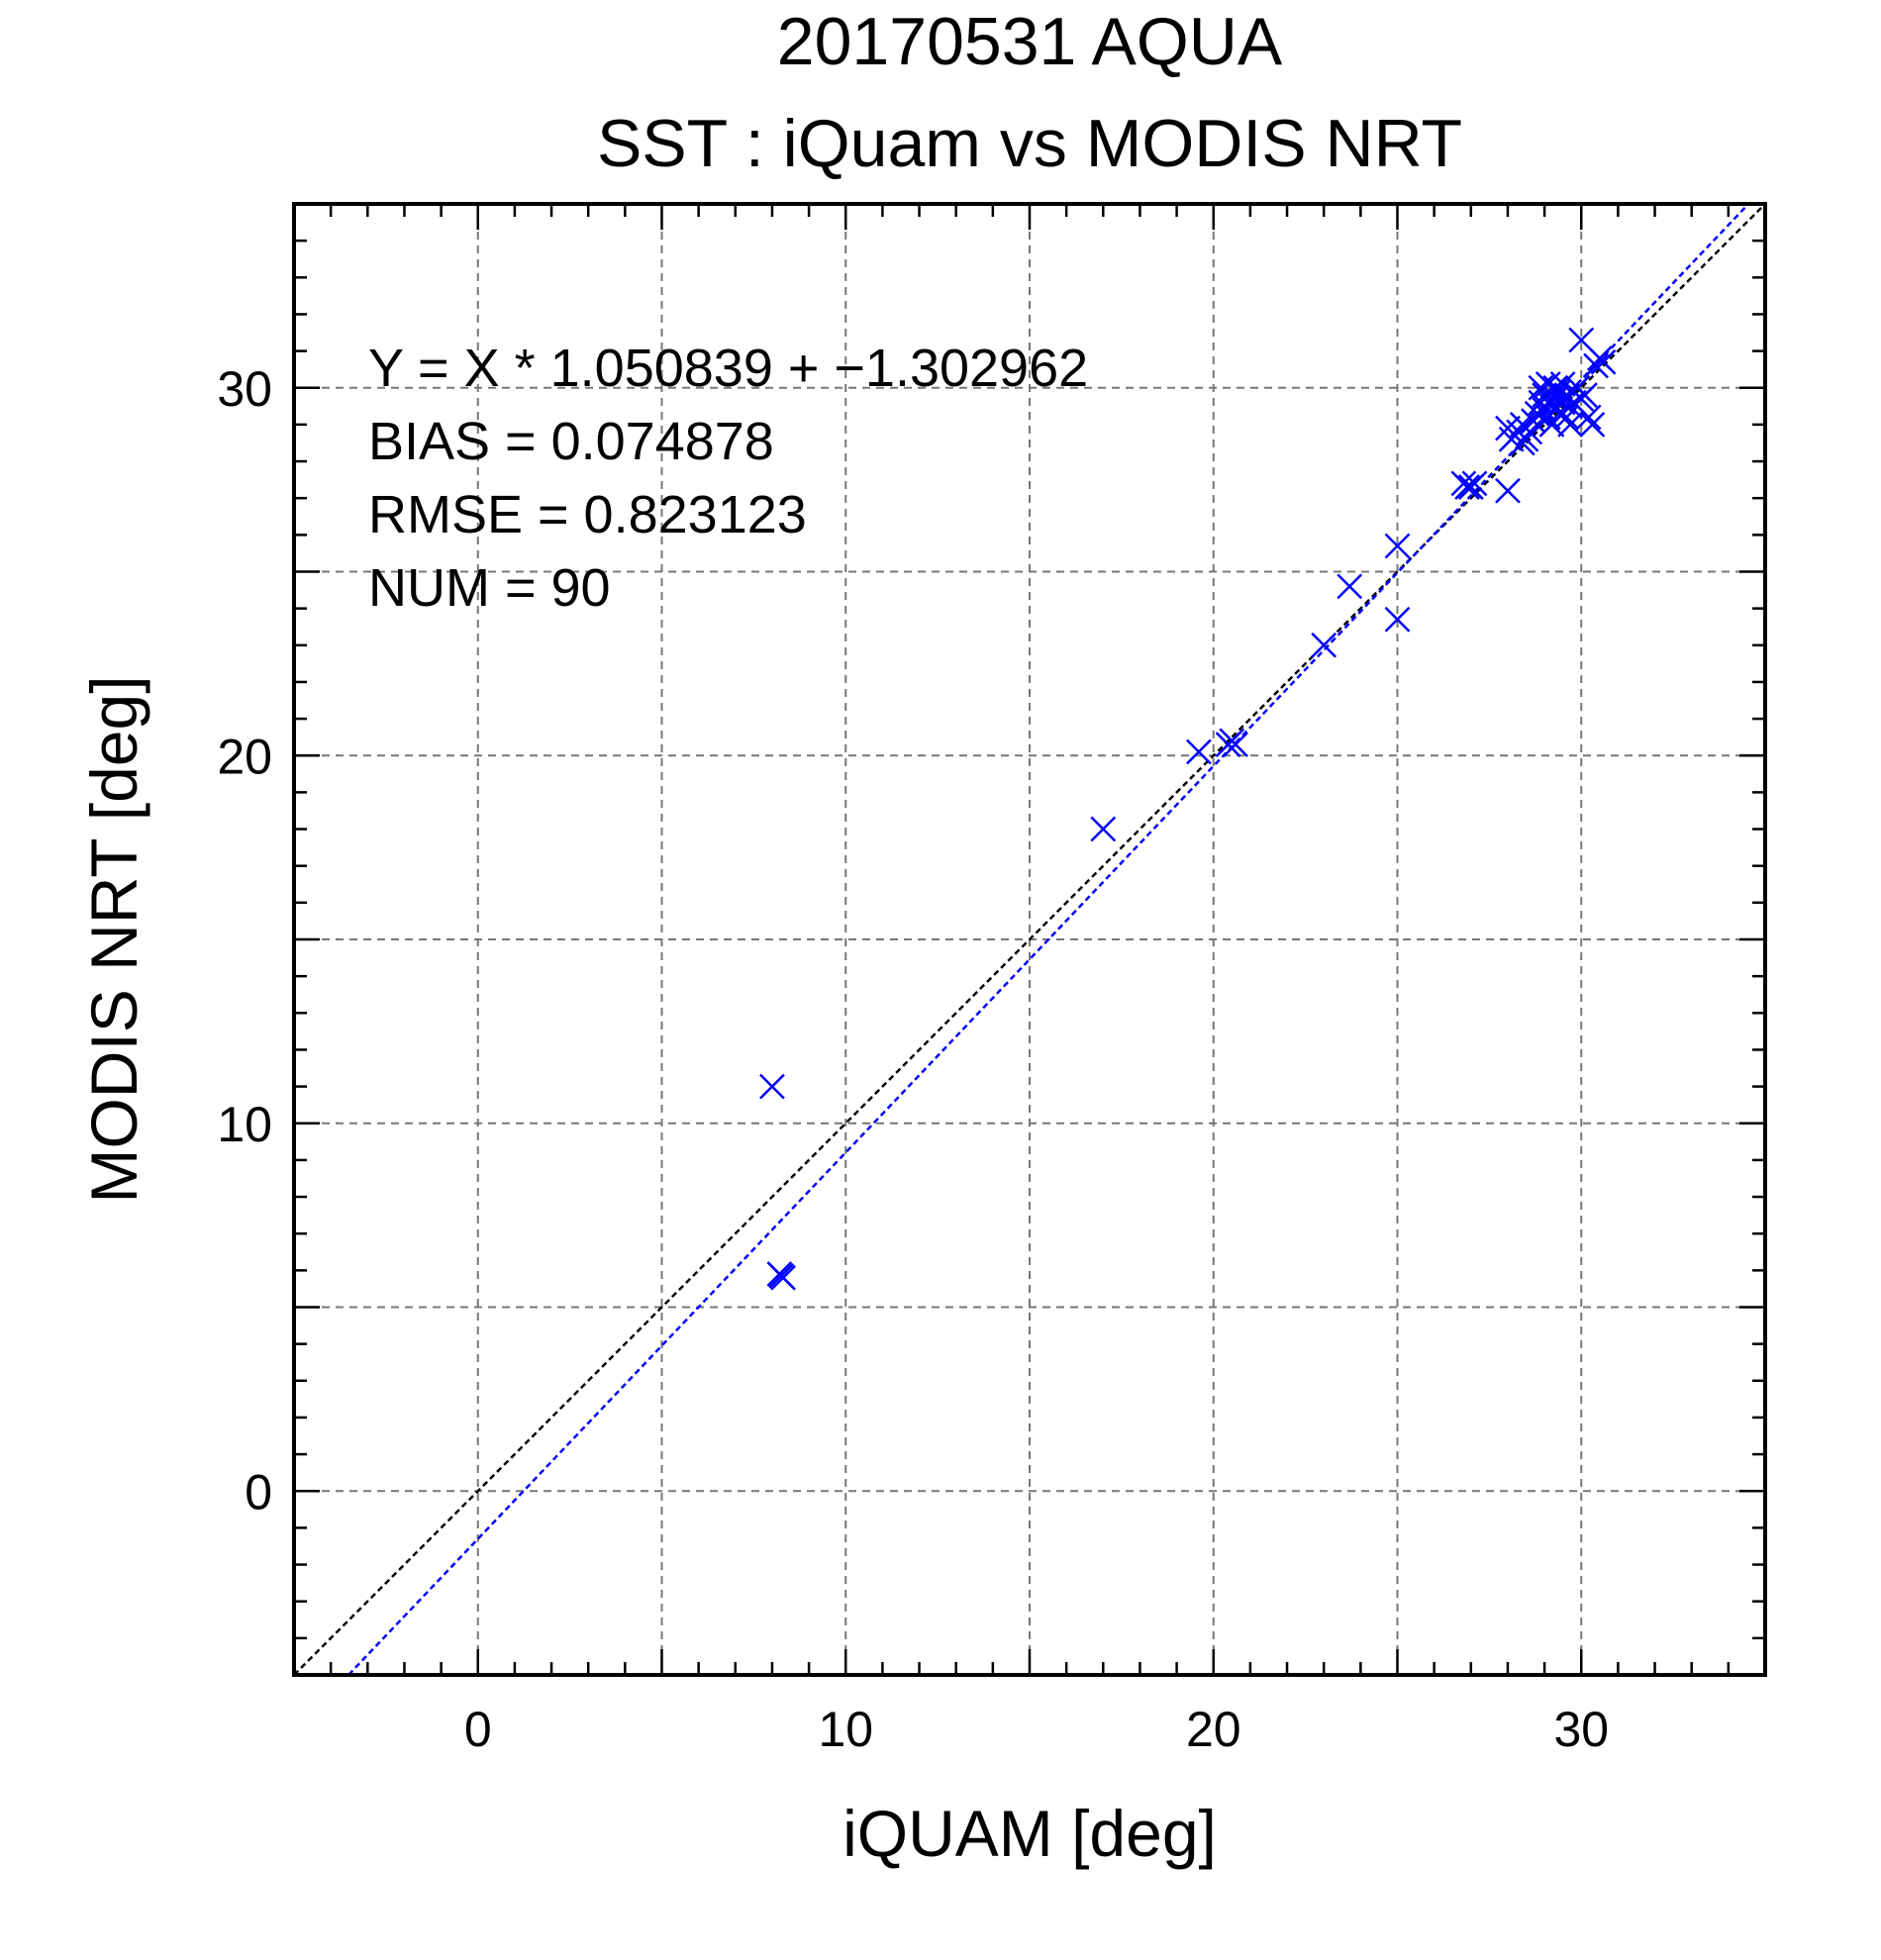 The width and height of the screenshot is (1881, 1960). What do you see at coordinates (245, 1124) in the screenshot?
I see `y-tick-label: 10` at bounding box center [245, 1124].